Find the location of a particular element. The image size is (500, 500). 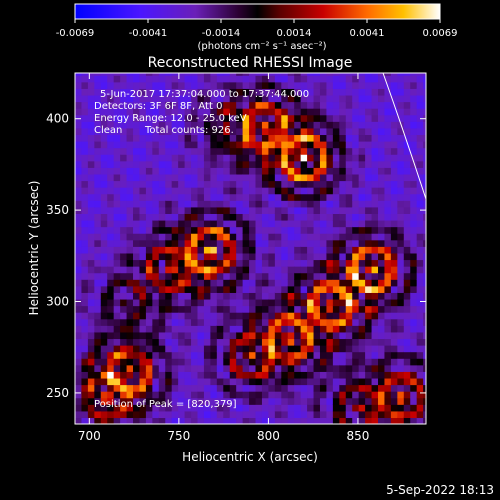

peak-position-annotation: Position of Peak = [820,379] is located at coordinates (165, 404).